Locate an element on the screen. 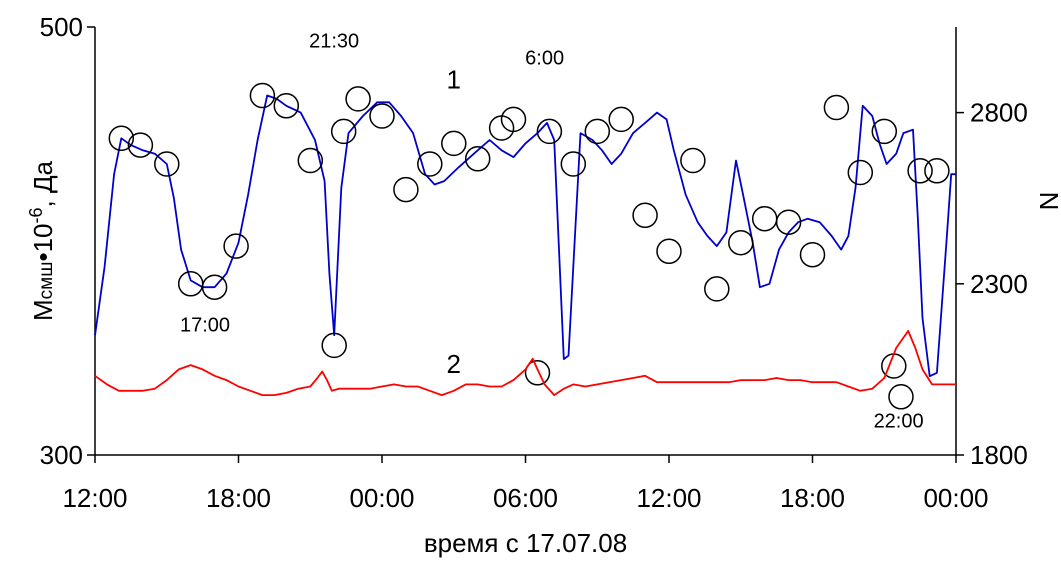  right-y-axis-title: N is located at coordinates (1047, 201).